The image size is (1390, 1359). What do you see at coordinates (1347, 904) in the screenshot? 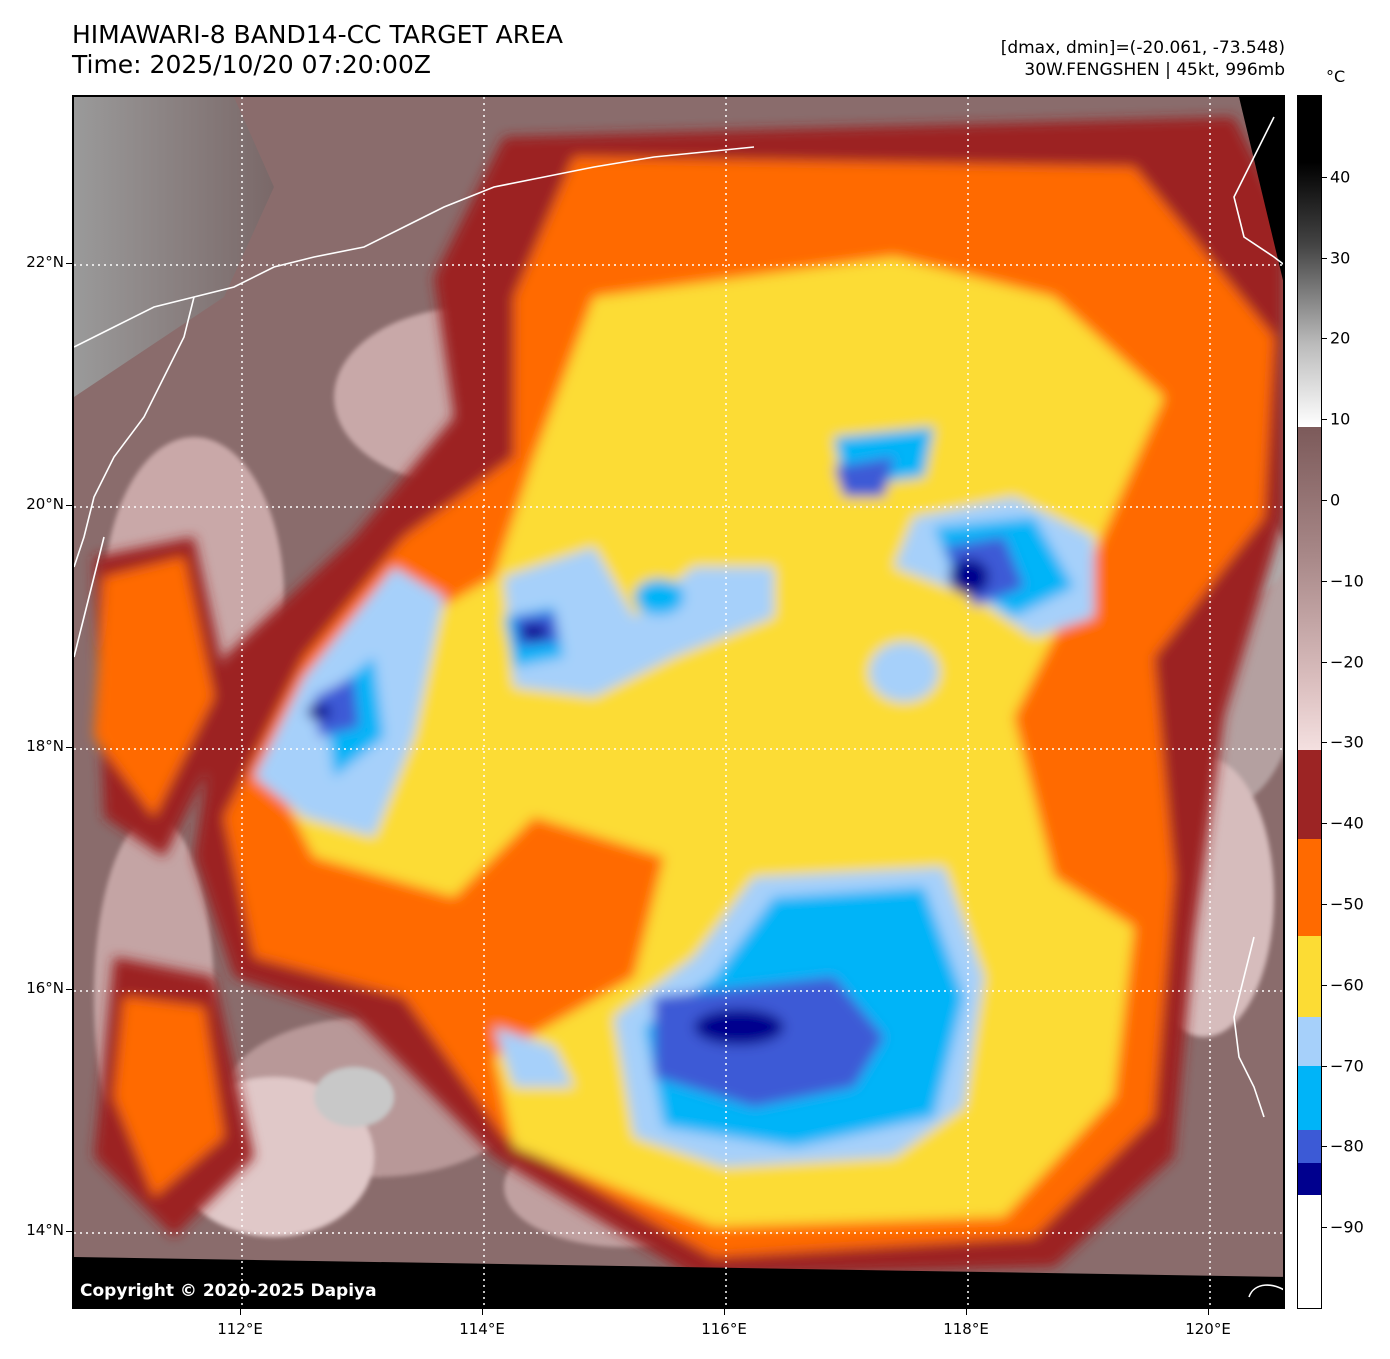
I see `colorbar-tick-label: −50` at bounding box center [1347, 904].